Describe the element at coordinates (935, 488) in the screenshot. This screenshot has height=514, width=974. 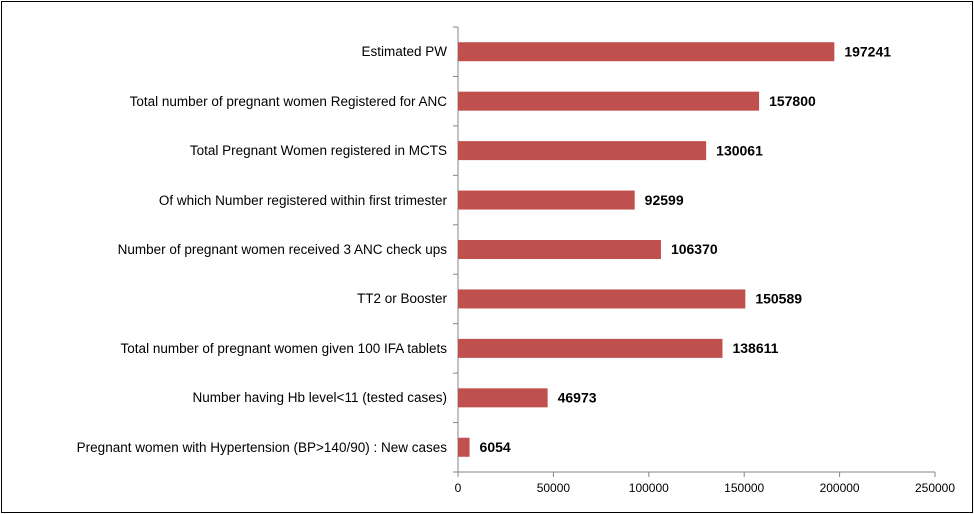
I see `x-tick-label: 250000` at that location.